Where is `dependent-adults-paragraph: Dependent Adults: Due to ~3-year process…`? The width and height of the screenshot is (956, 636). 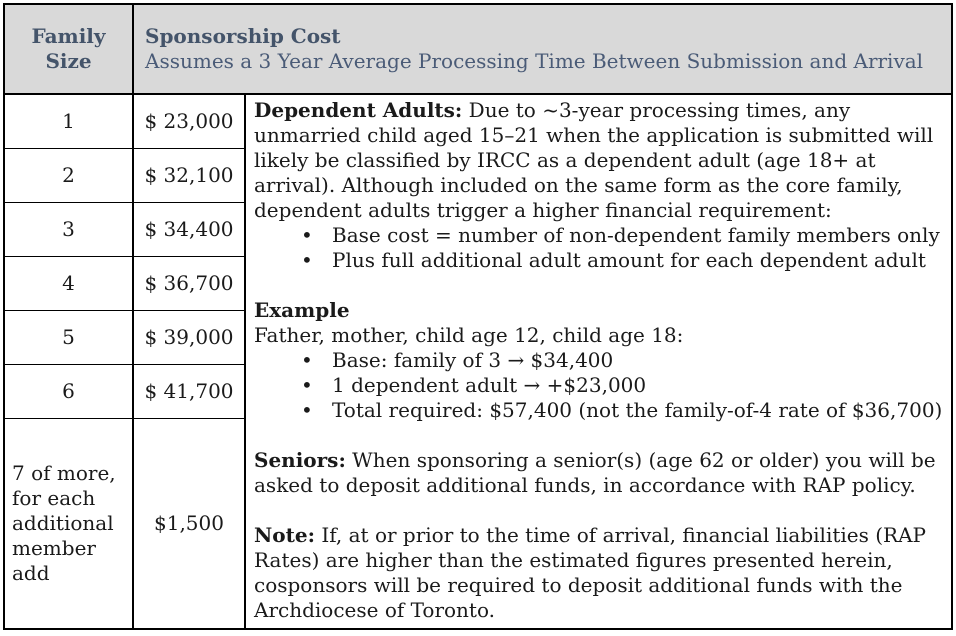
dependent-adults-paragraph: Dependent Adults: Due to ~3-year process… is located at coordinates (598, 160).